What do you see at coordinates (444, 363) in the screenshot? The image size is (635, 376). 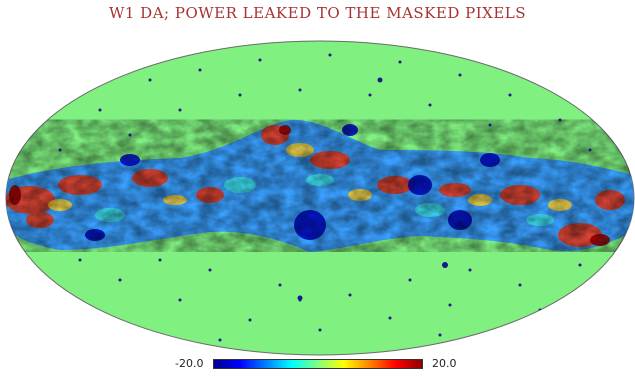 I see `colorbar-max-label: 20.0` at bounding box center [444, 363].